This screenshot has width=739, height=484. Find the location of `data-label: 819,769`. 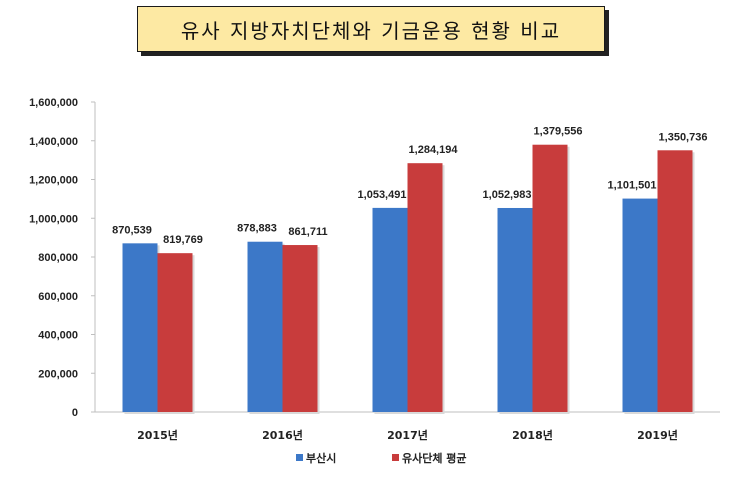

data-label: 819,769 is located at coordinates (183, 240).